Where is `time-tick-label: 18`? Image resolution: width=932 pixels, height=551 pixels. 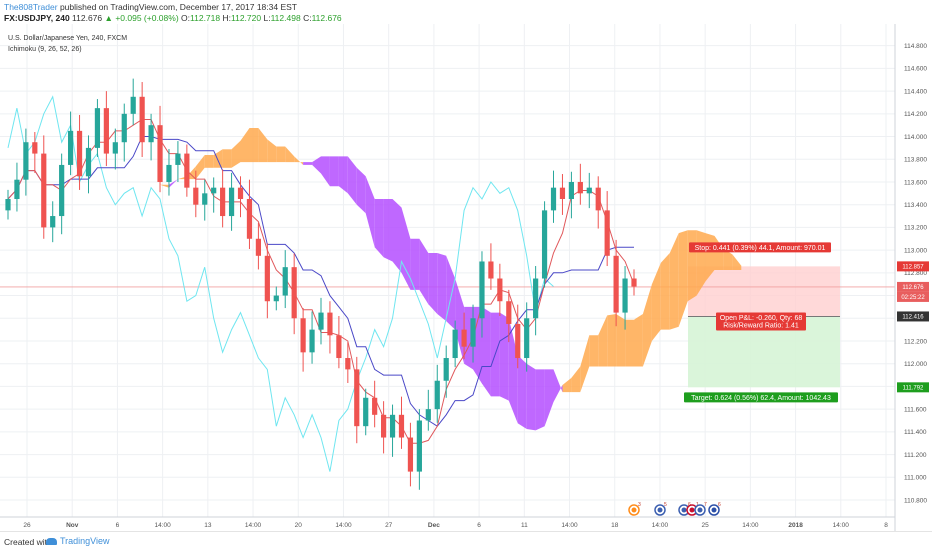
time-tick-label: 18 is located at coordinates (615, 525).